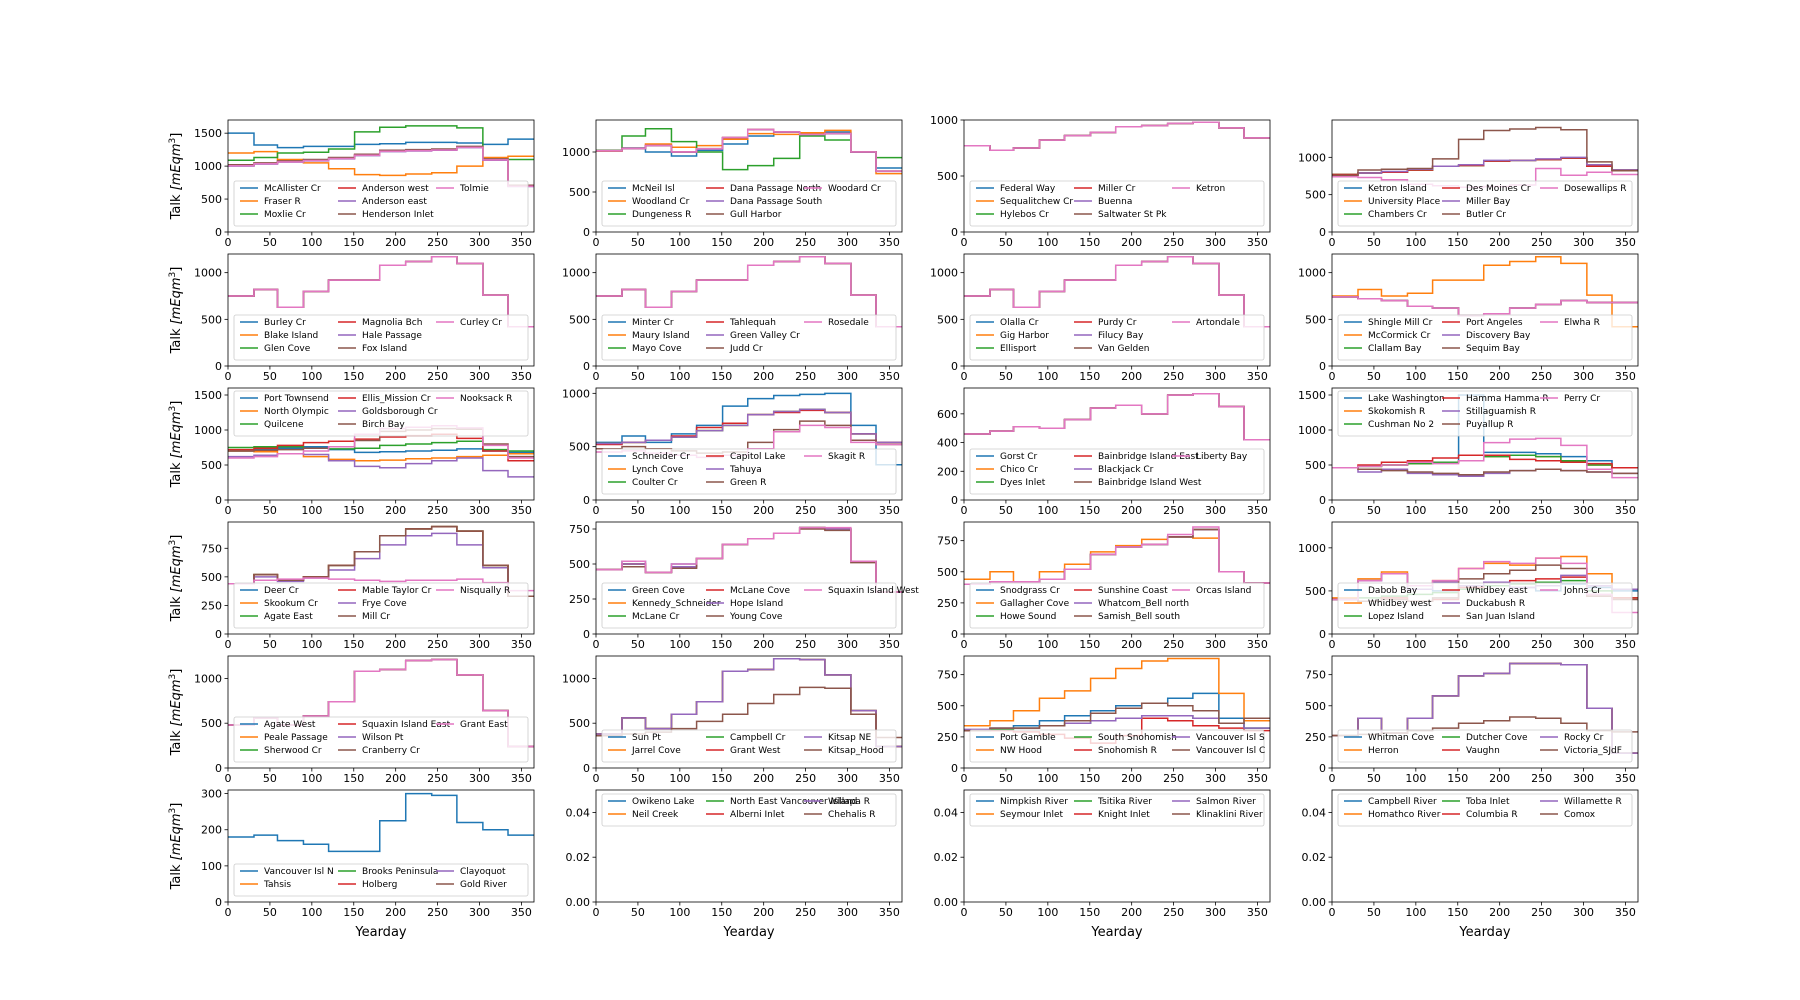  I want to click on series-group, so click(749, 559).